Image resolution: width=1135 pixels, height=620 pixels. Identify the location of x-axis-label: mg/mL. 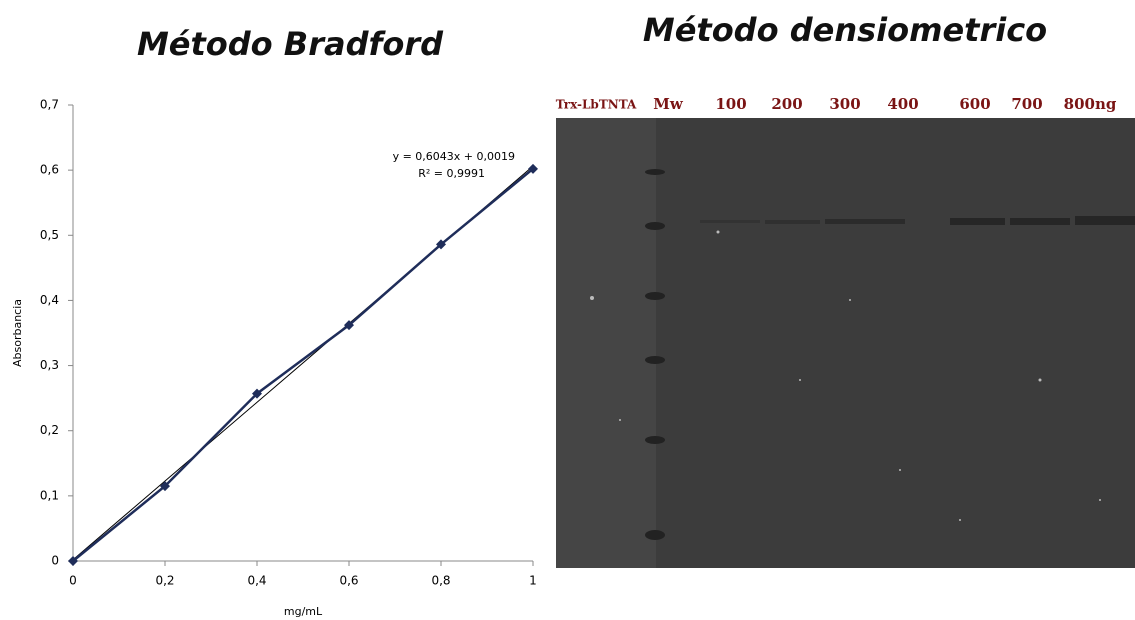
(303, 611).